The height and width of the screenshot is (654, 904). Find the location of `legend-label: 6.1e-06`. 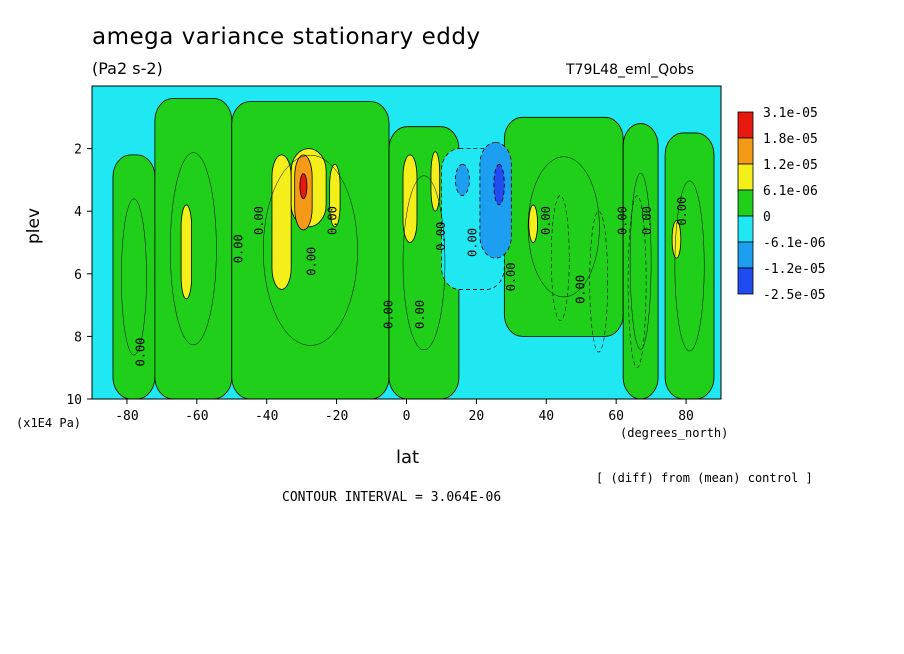

legend-label: 6.1e-06 is located at coordinates (790, 191).